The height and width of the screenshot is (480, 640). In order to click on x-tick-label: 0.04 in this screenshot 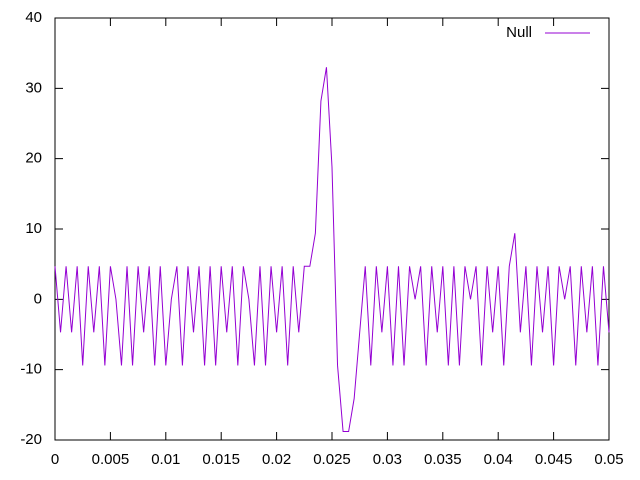, I will do `click(498, 459)`.